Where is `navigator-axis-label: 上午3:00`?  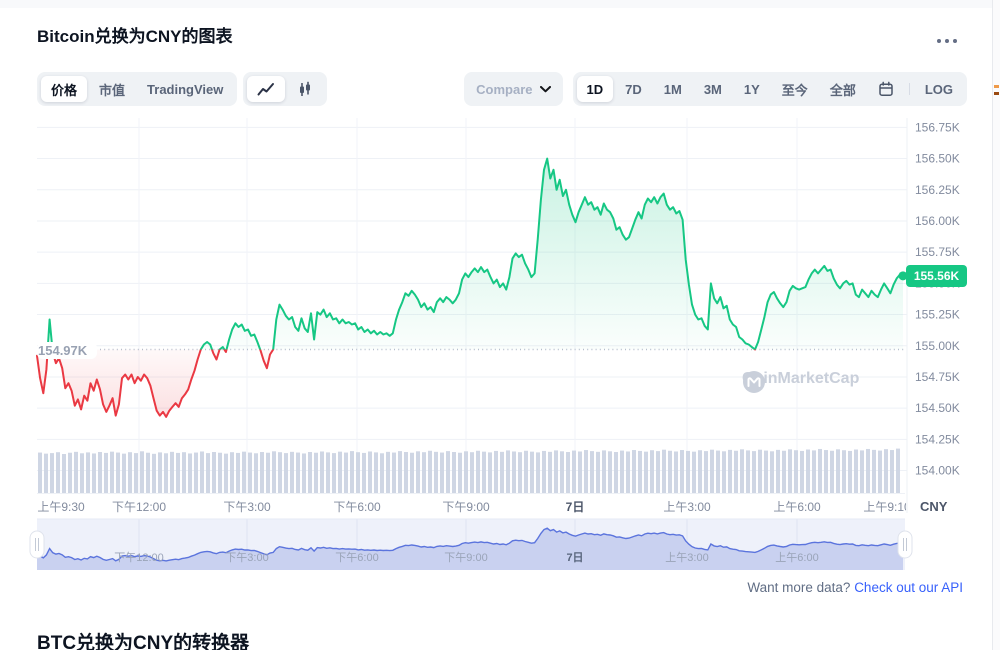 navigator-axis-label: 上午3:00 is located at coordinates (686, 557).